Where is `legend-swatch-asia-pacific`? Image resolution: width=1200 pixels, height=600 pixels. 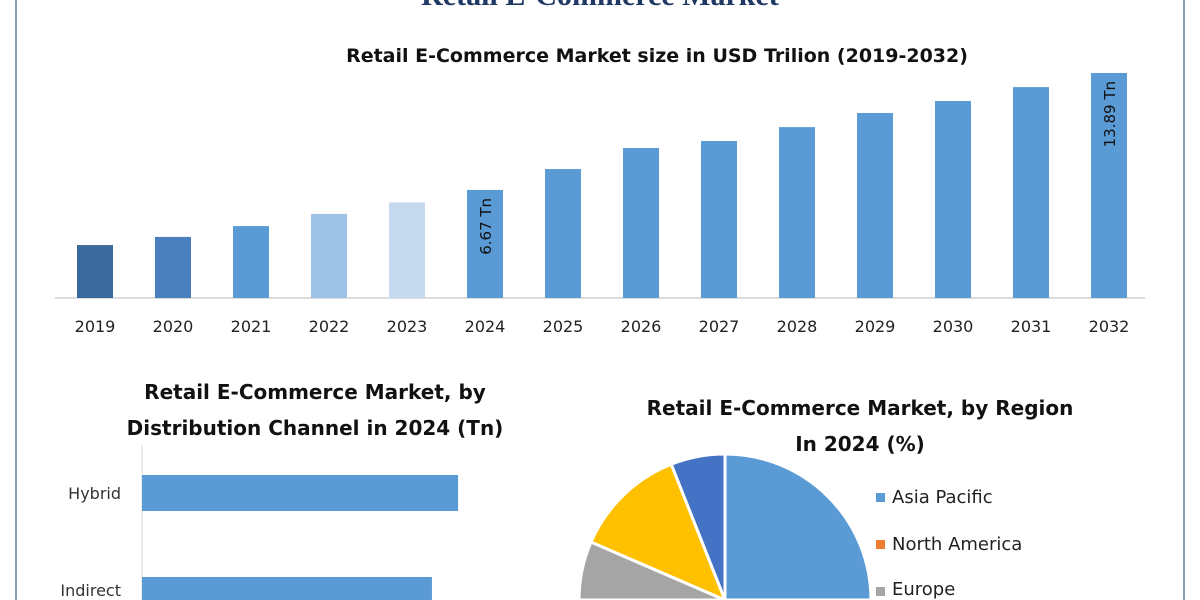
legend-swatch-asia-pacific is located at coordinates (880, 497).